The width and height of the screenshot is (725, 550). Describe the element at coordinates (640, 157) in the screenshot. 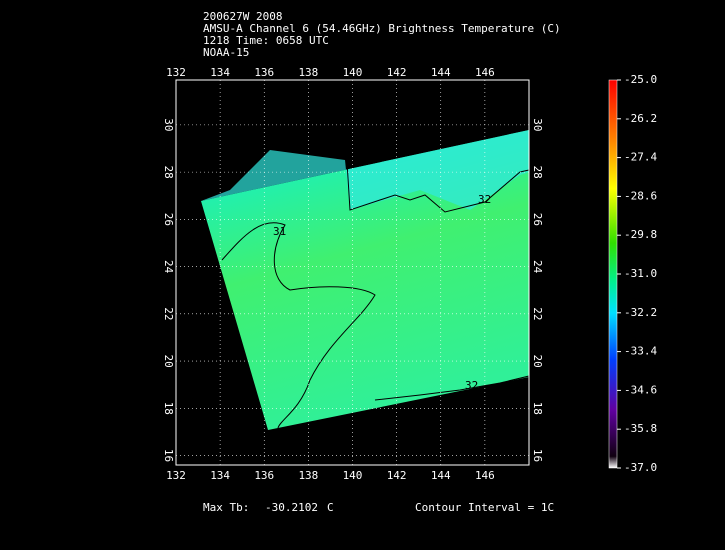

I see `colorbar-tick-label: -27.4` at that location.